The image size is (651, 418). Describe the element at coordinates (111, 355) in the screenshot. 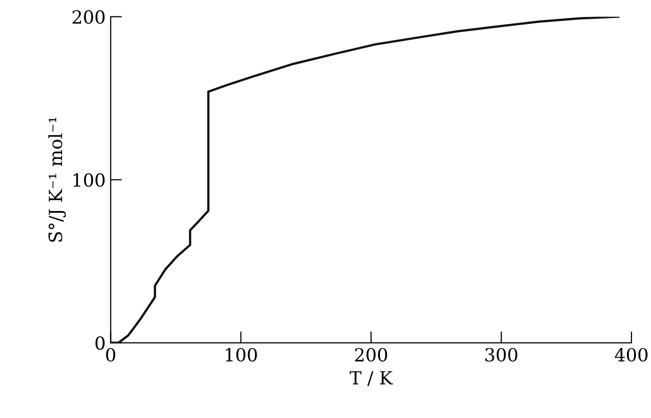

I see `x-tick-label: 0` at that location.